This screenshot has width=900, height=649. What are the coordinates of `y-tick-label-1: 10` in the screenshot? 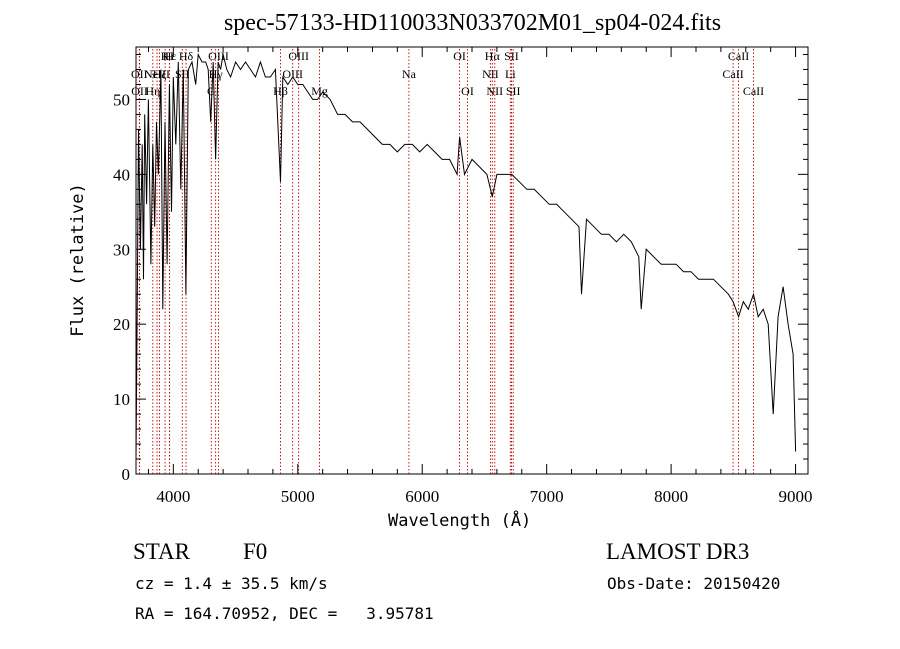 It's located at (121, 399).